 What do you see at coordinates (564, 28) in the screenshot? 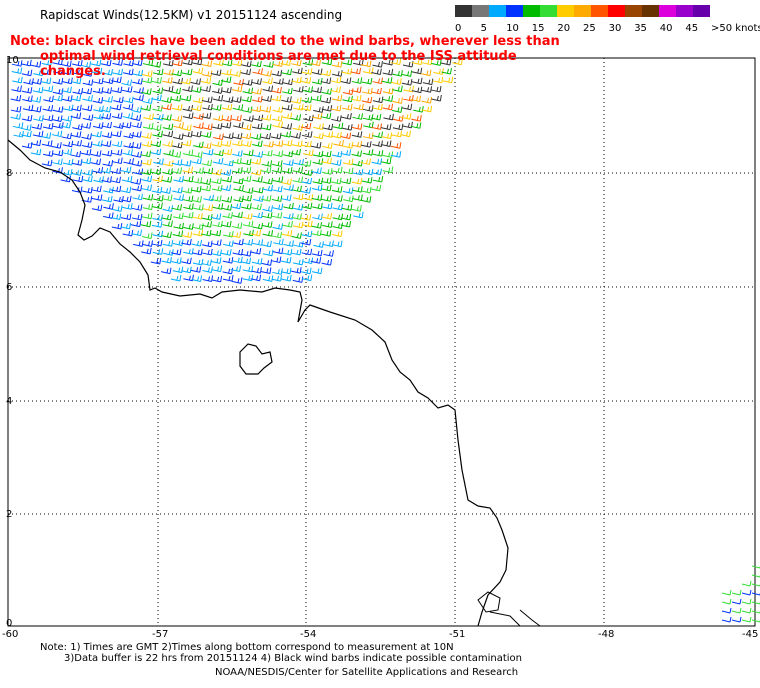
I see `legend-tick-label: 20` at bounding box center [564, 28].